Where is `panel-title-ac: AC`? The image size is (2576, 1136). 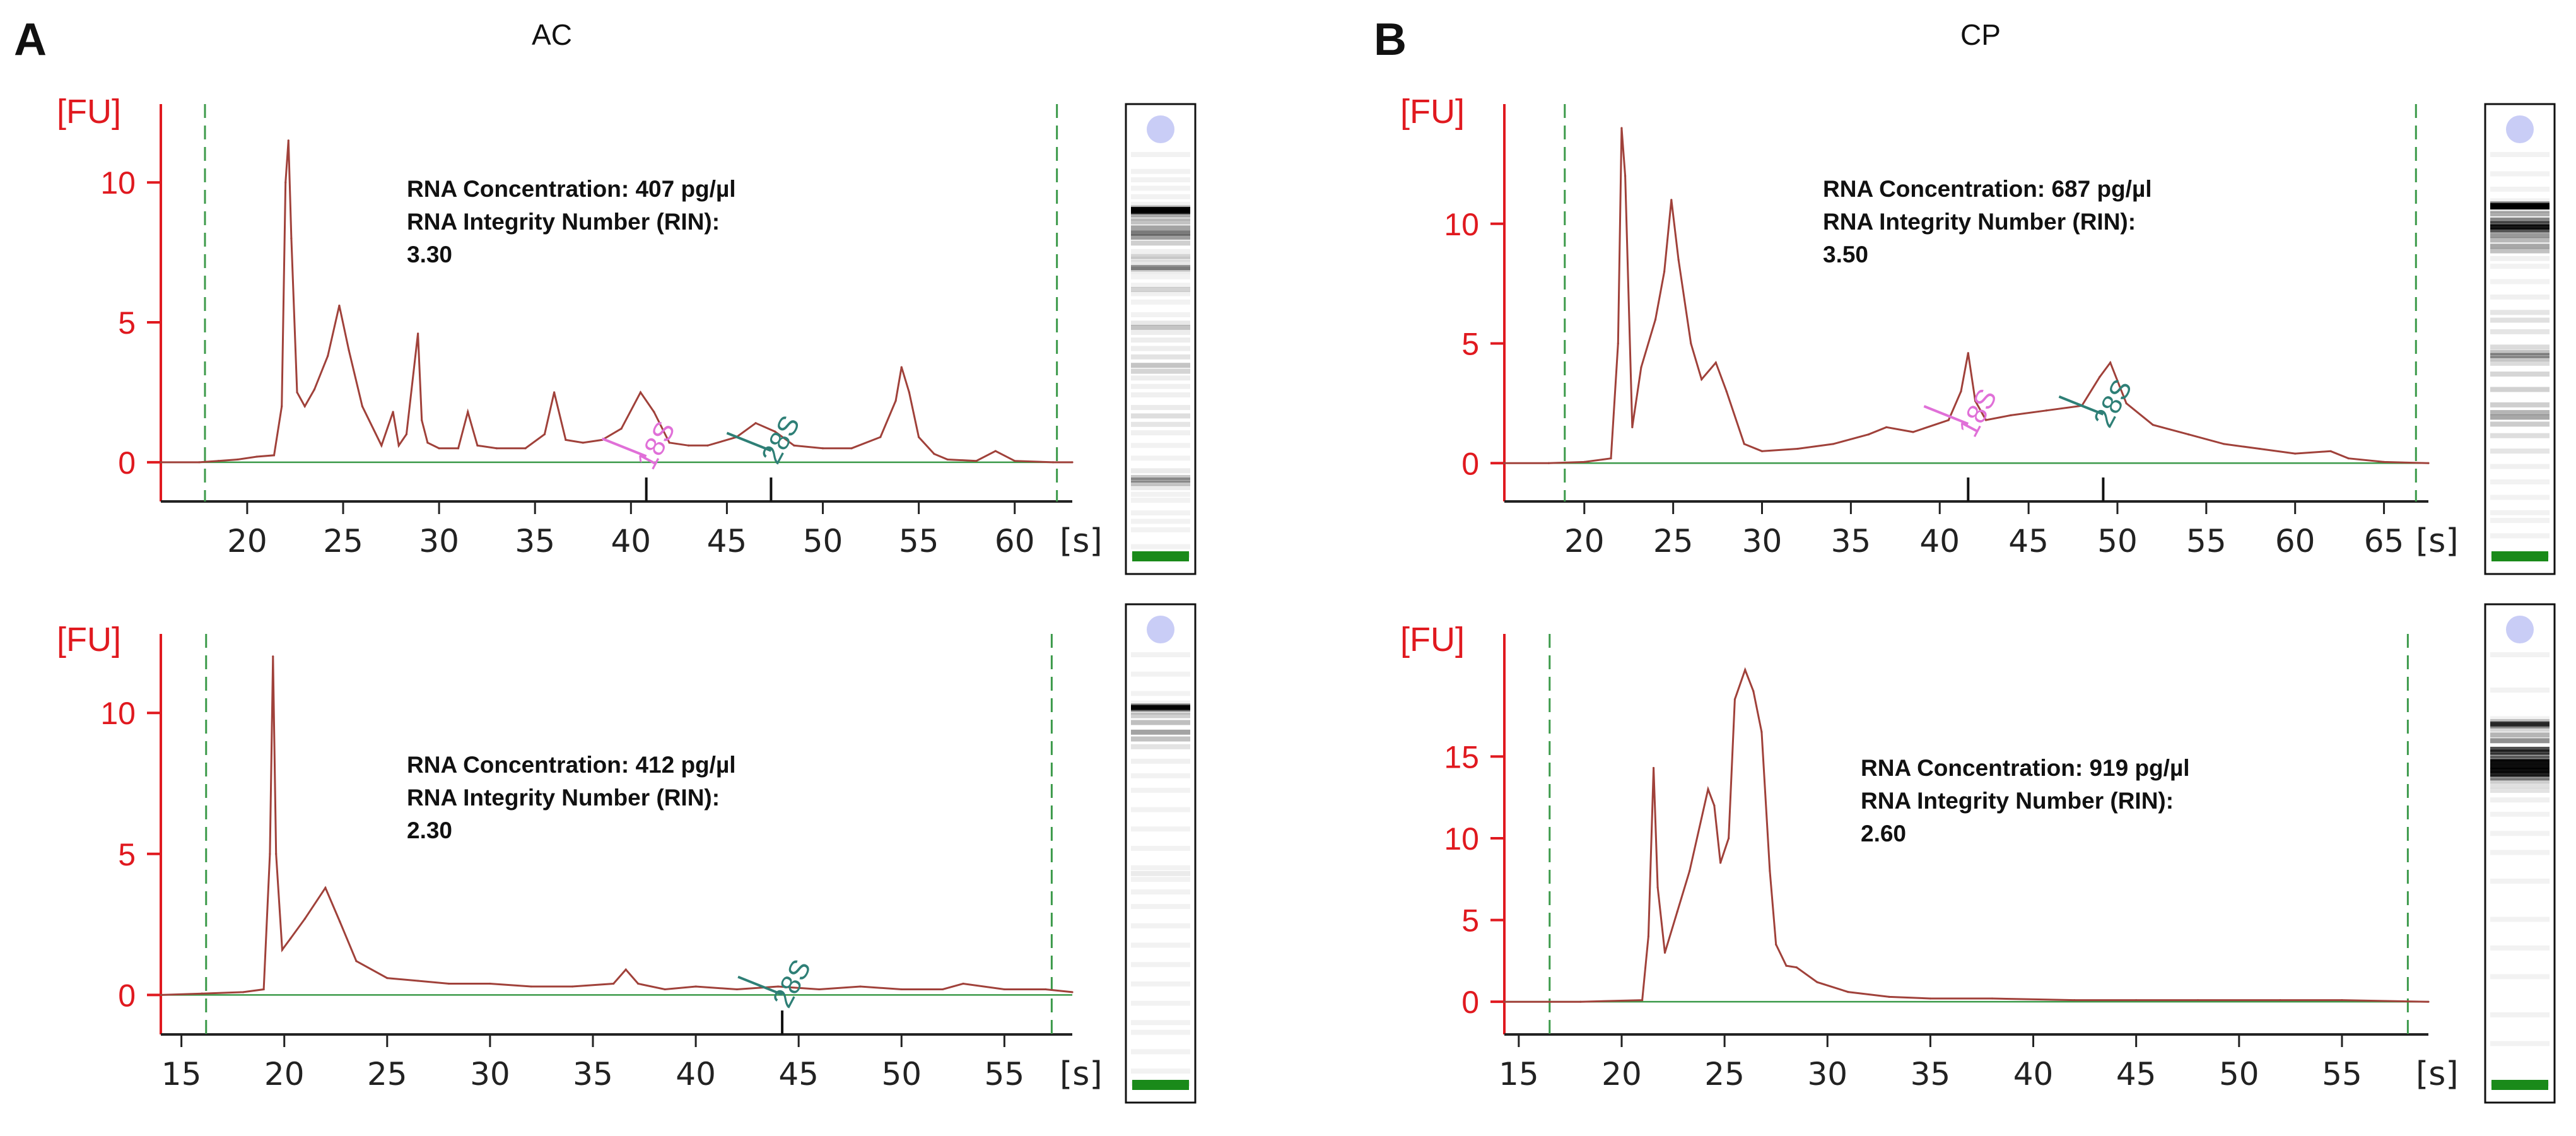
panel-title-ac: AC is located at coordinates (552, 34).